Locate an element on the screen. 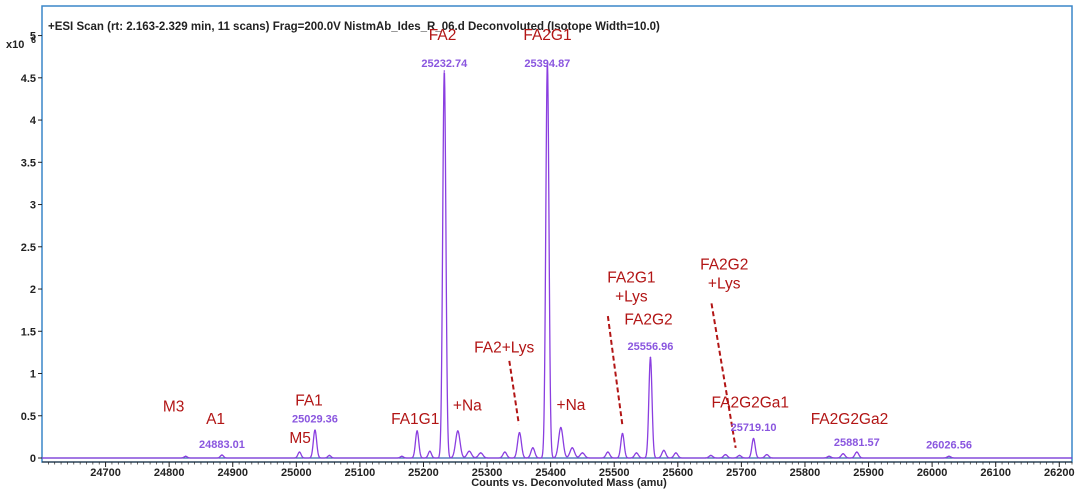 The width and height of the screenshot is (1080, 495). glycan-label: A1 is located at coordinates (215, 419).